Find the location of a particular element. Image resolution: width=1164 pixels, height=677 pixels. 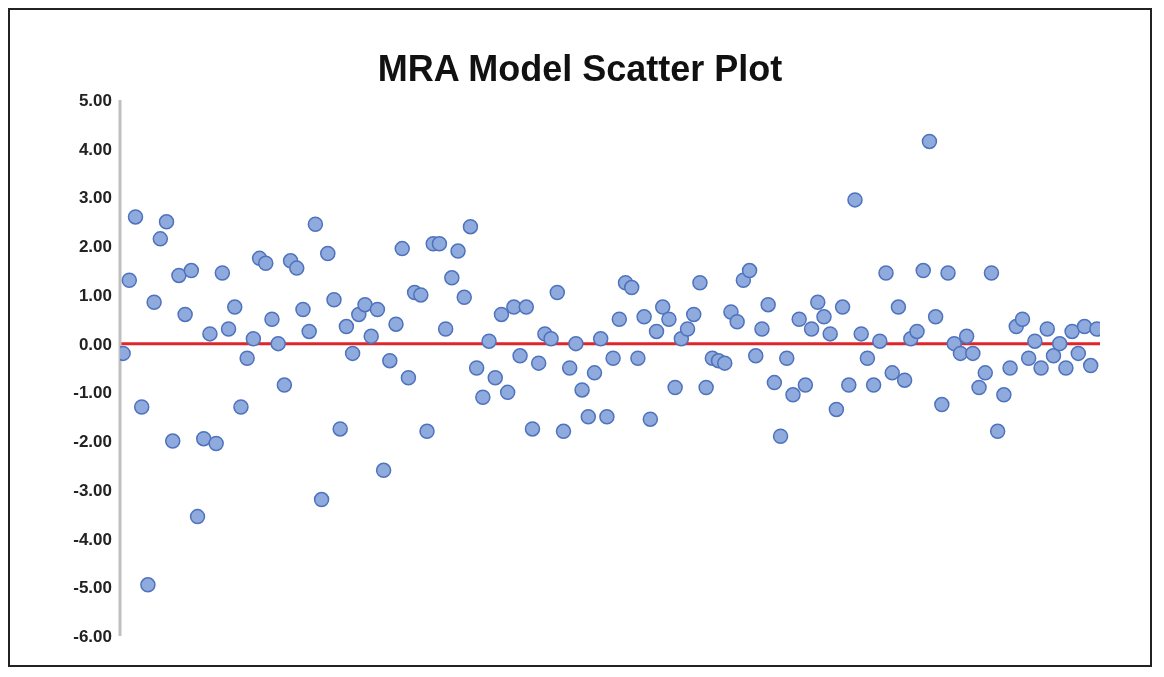

y-tick-label: 4.00 is located at coordinates (95, 149).